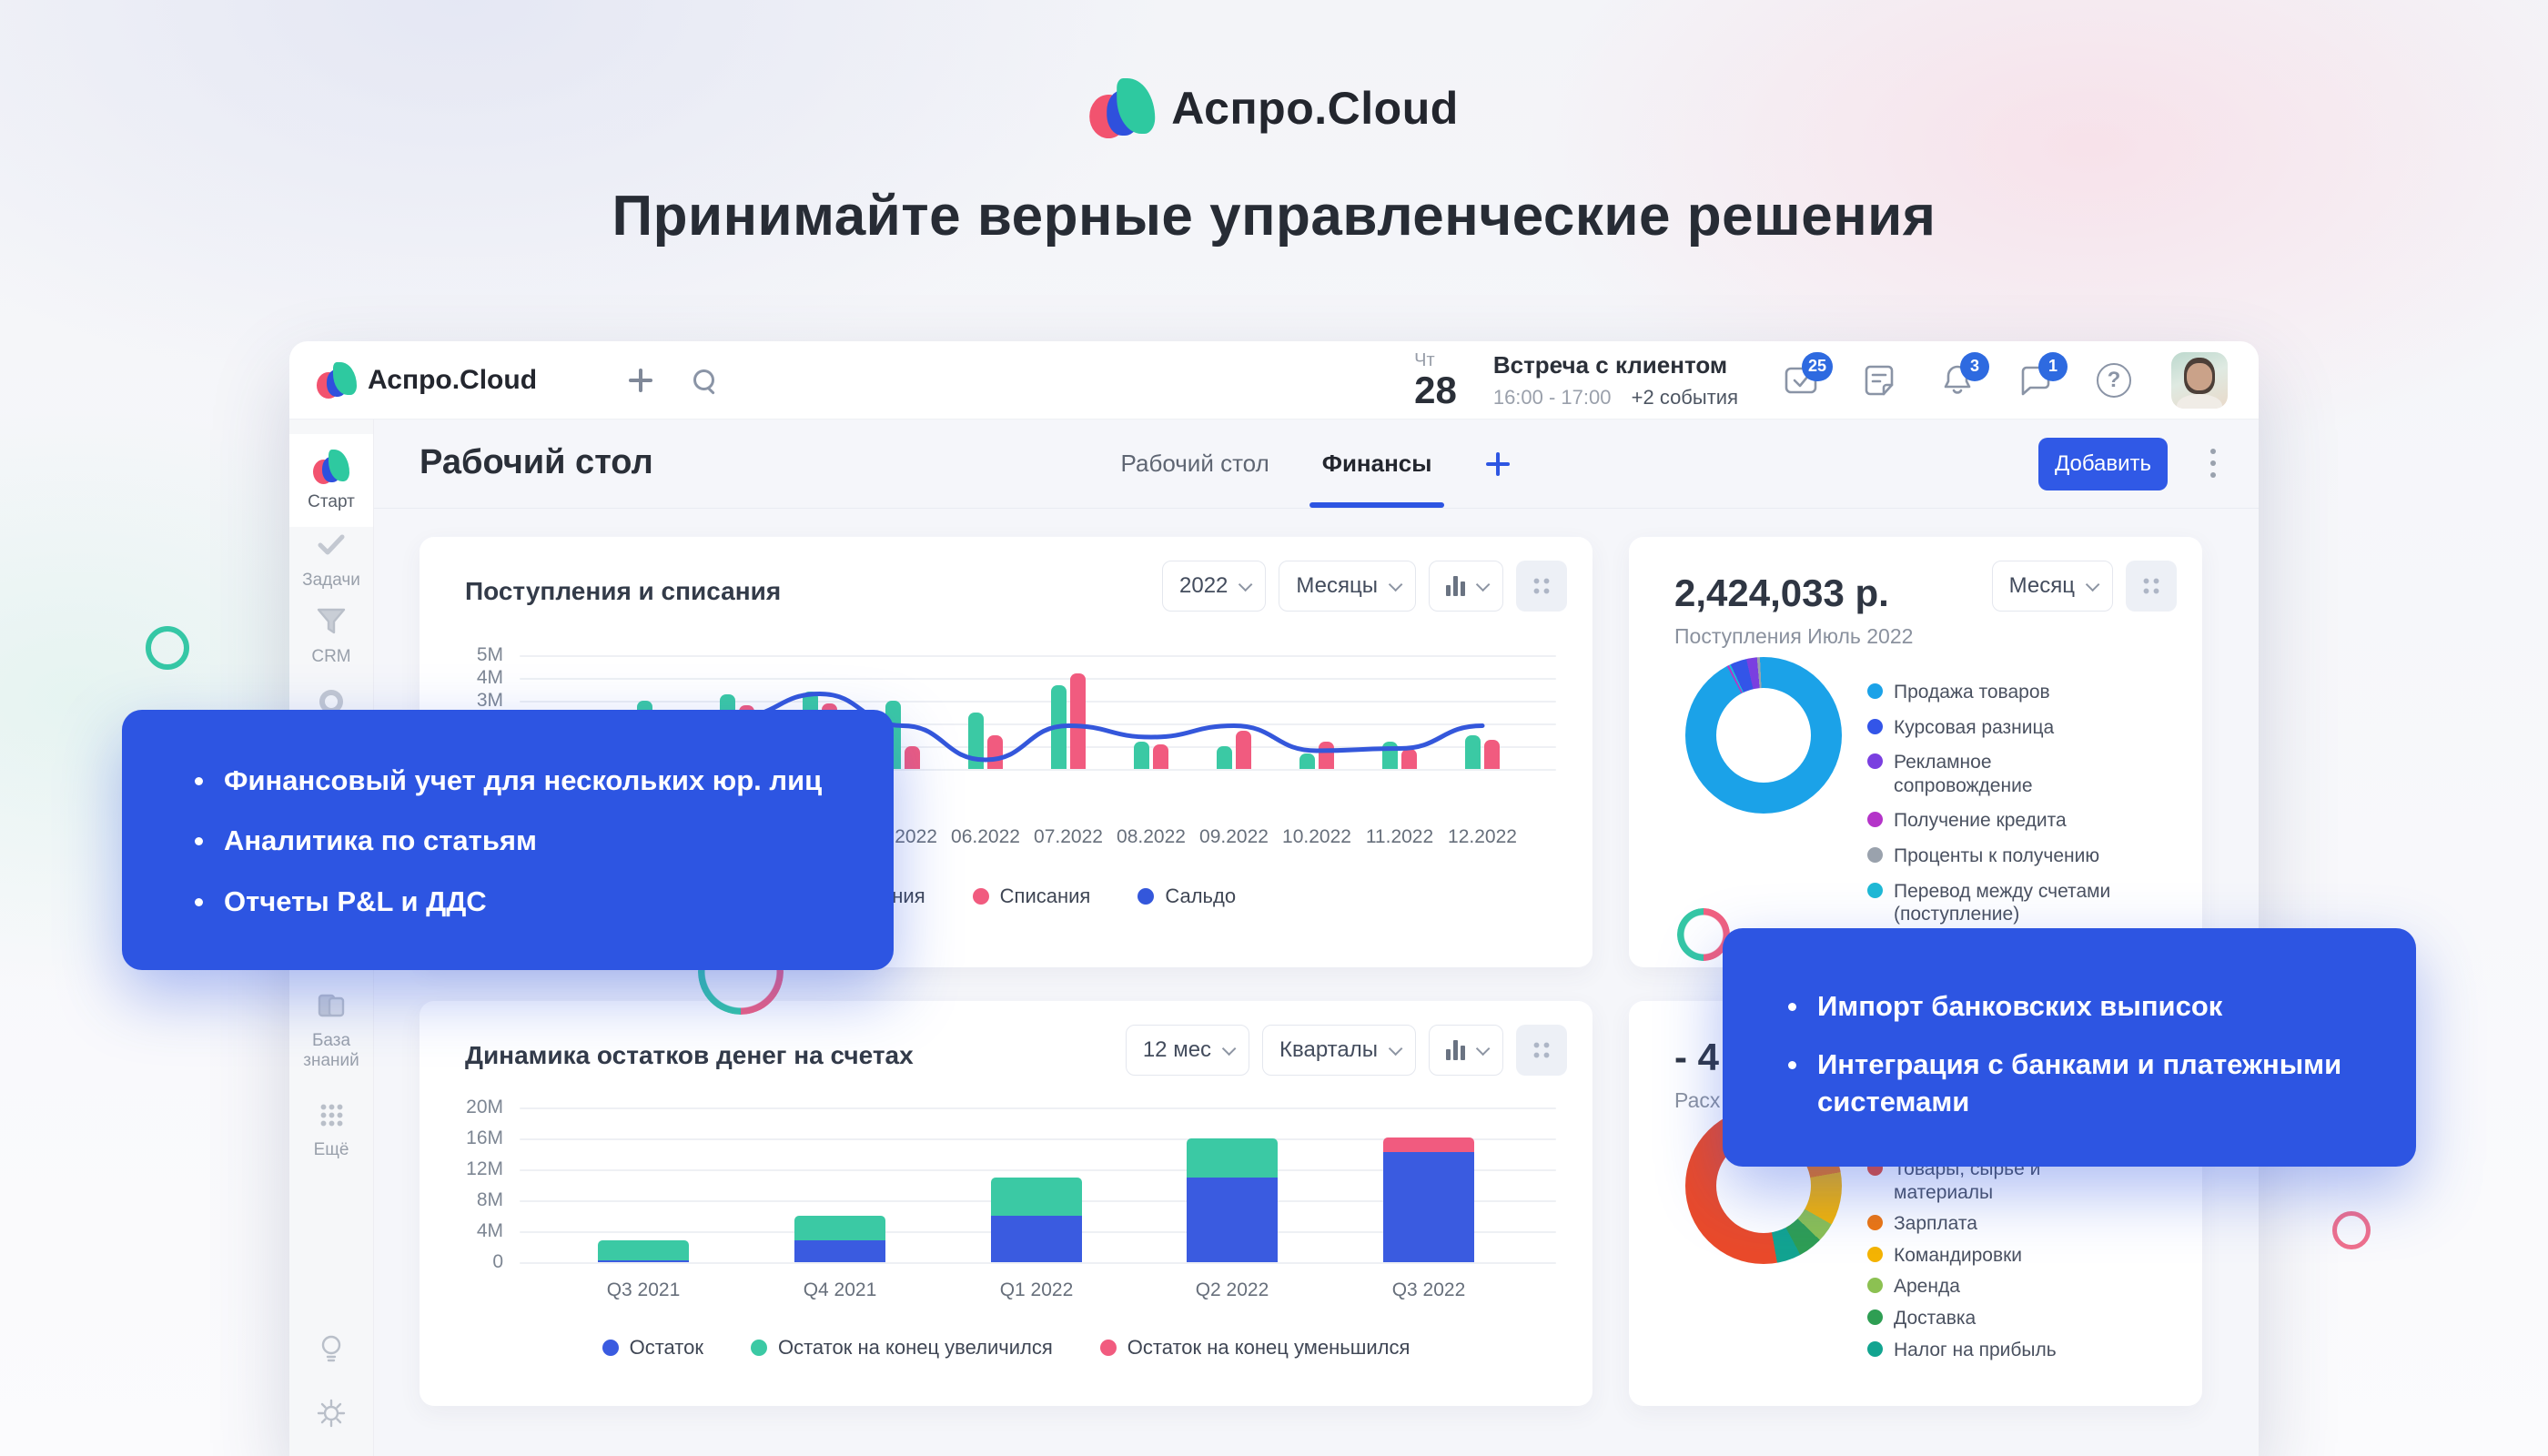  I want to click on callout-item: Финансовый учет для нескольких юр. лиц, so click(522, 781).